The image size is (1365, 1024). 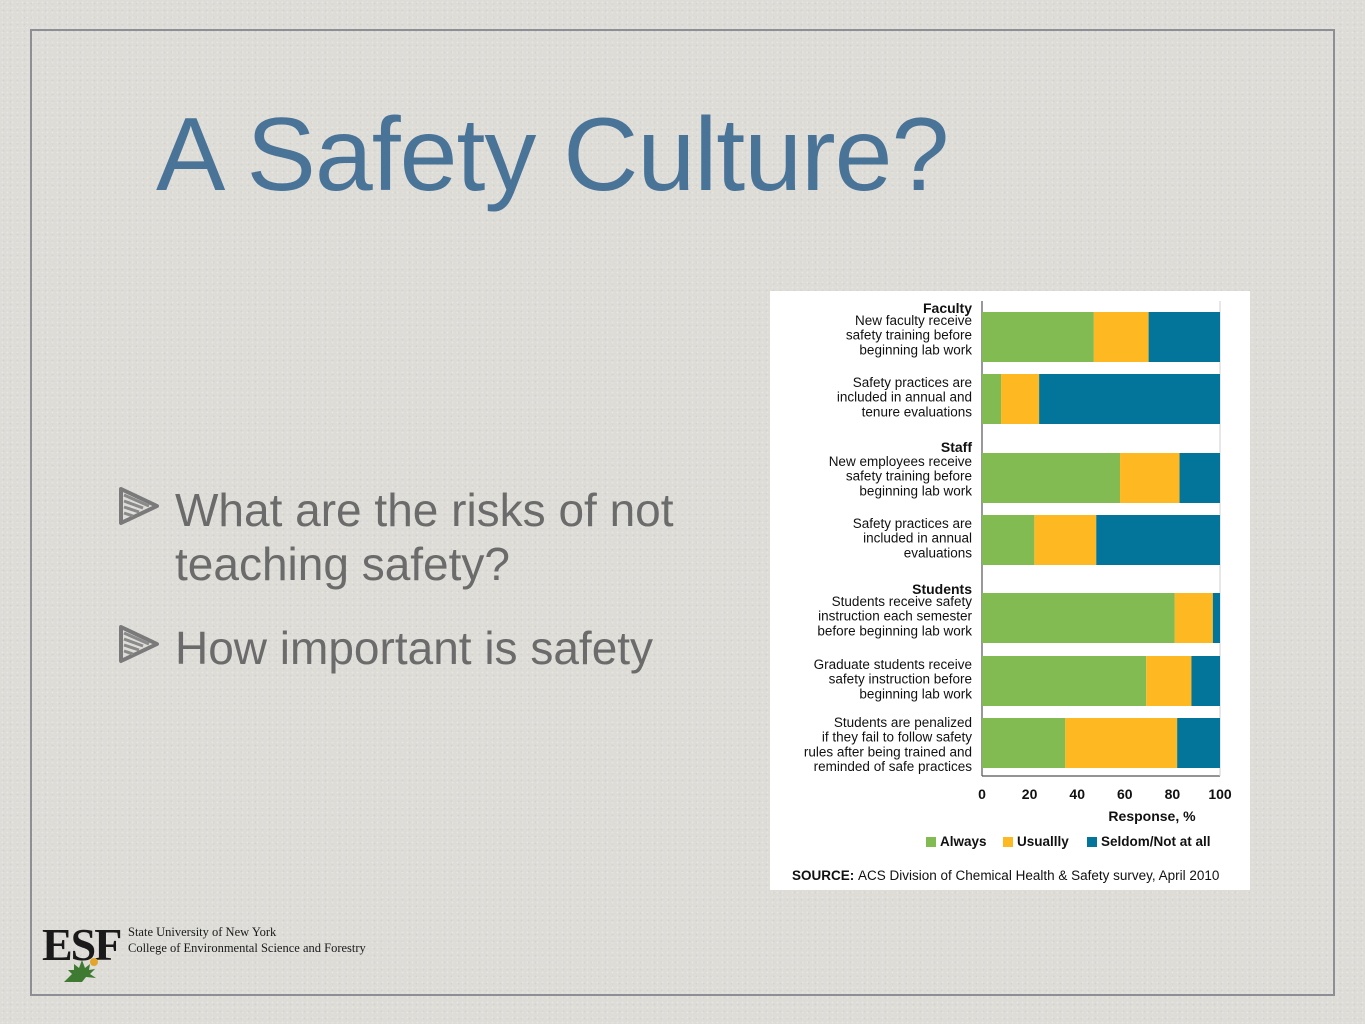 What do you see at coordinates (1152, 816) in the screenshot?
I see `x-axis-title: Response, %` at bounding box center [1152, 816].